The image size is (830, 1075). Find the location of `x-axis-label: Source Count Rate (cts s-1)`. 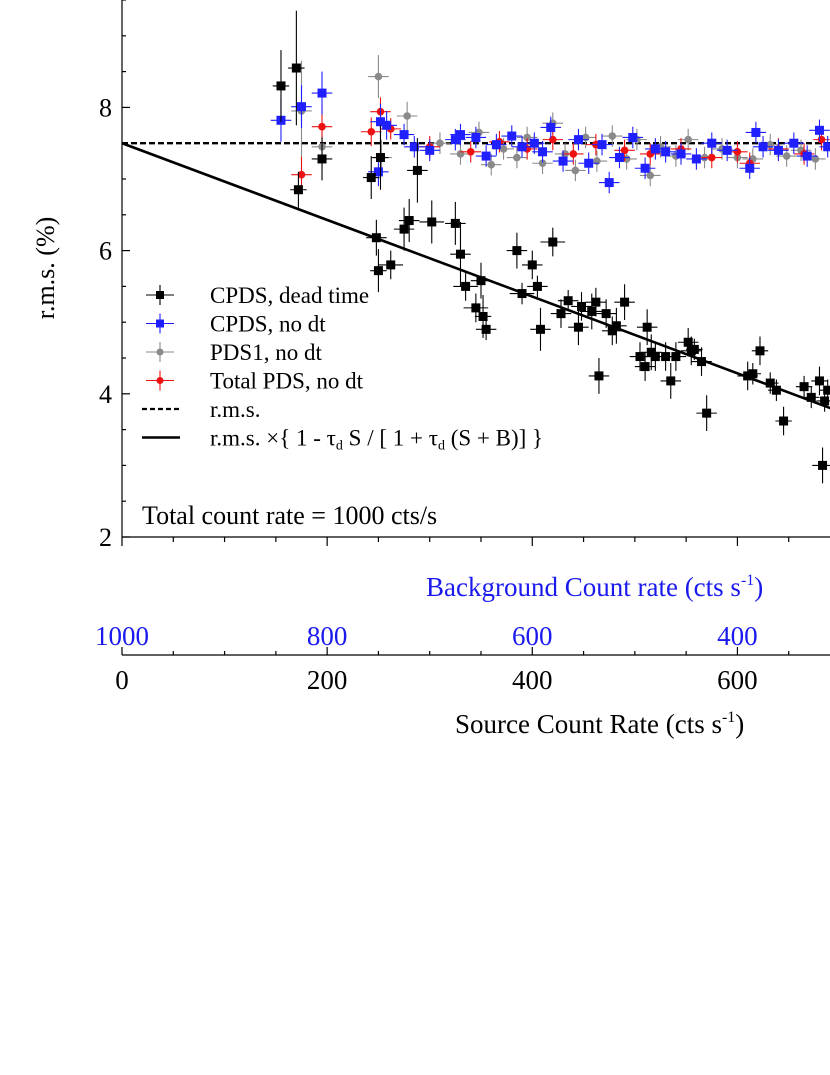

x-axis-label: Source Count Rate (cts s-1) is located at coordinates (599, 724).